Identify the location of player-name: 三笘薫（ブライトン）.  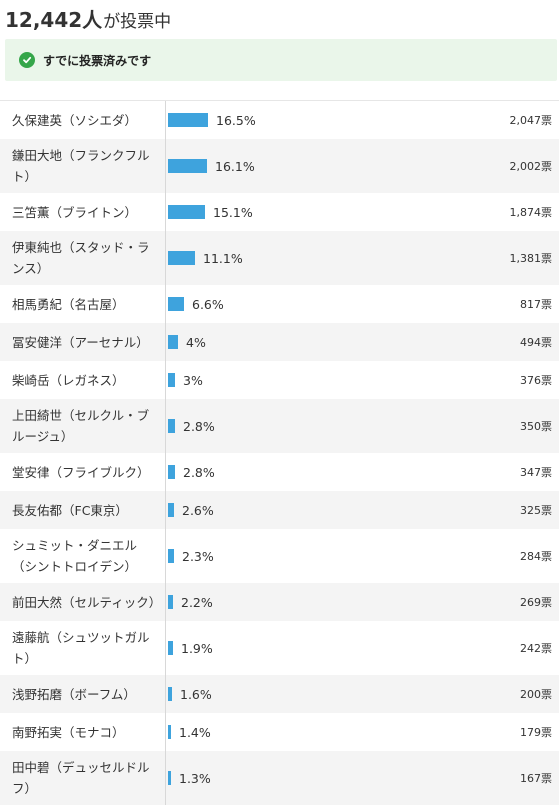
(83, 212).